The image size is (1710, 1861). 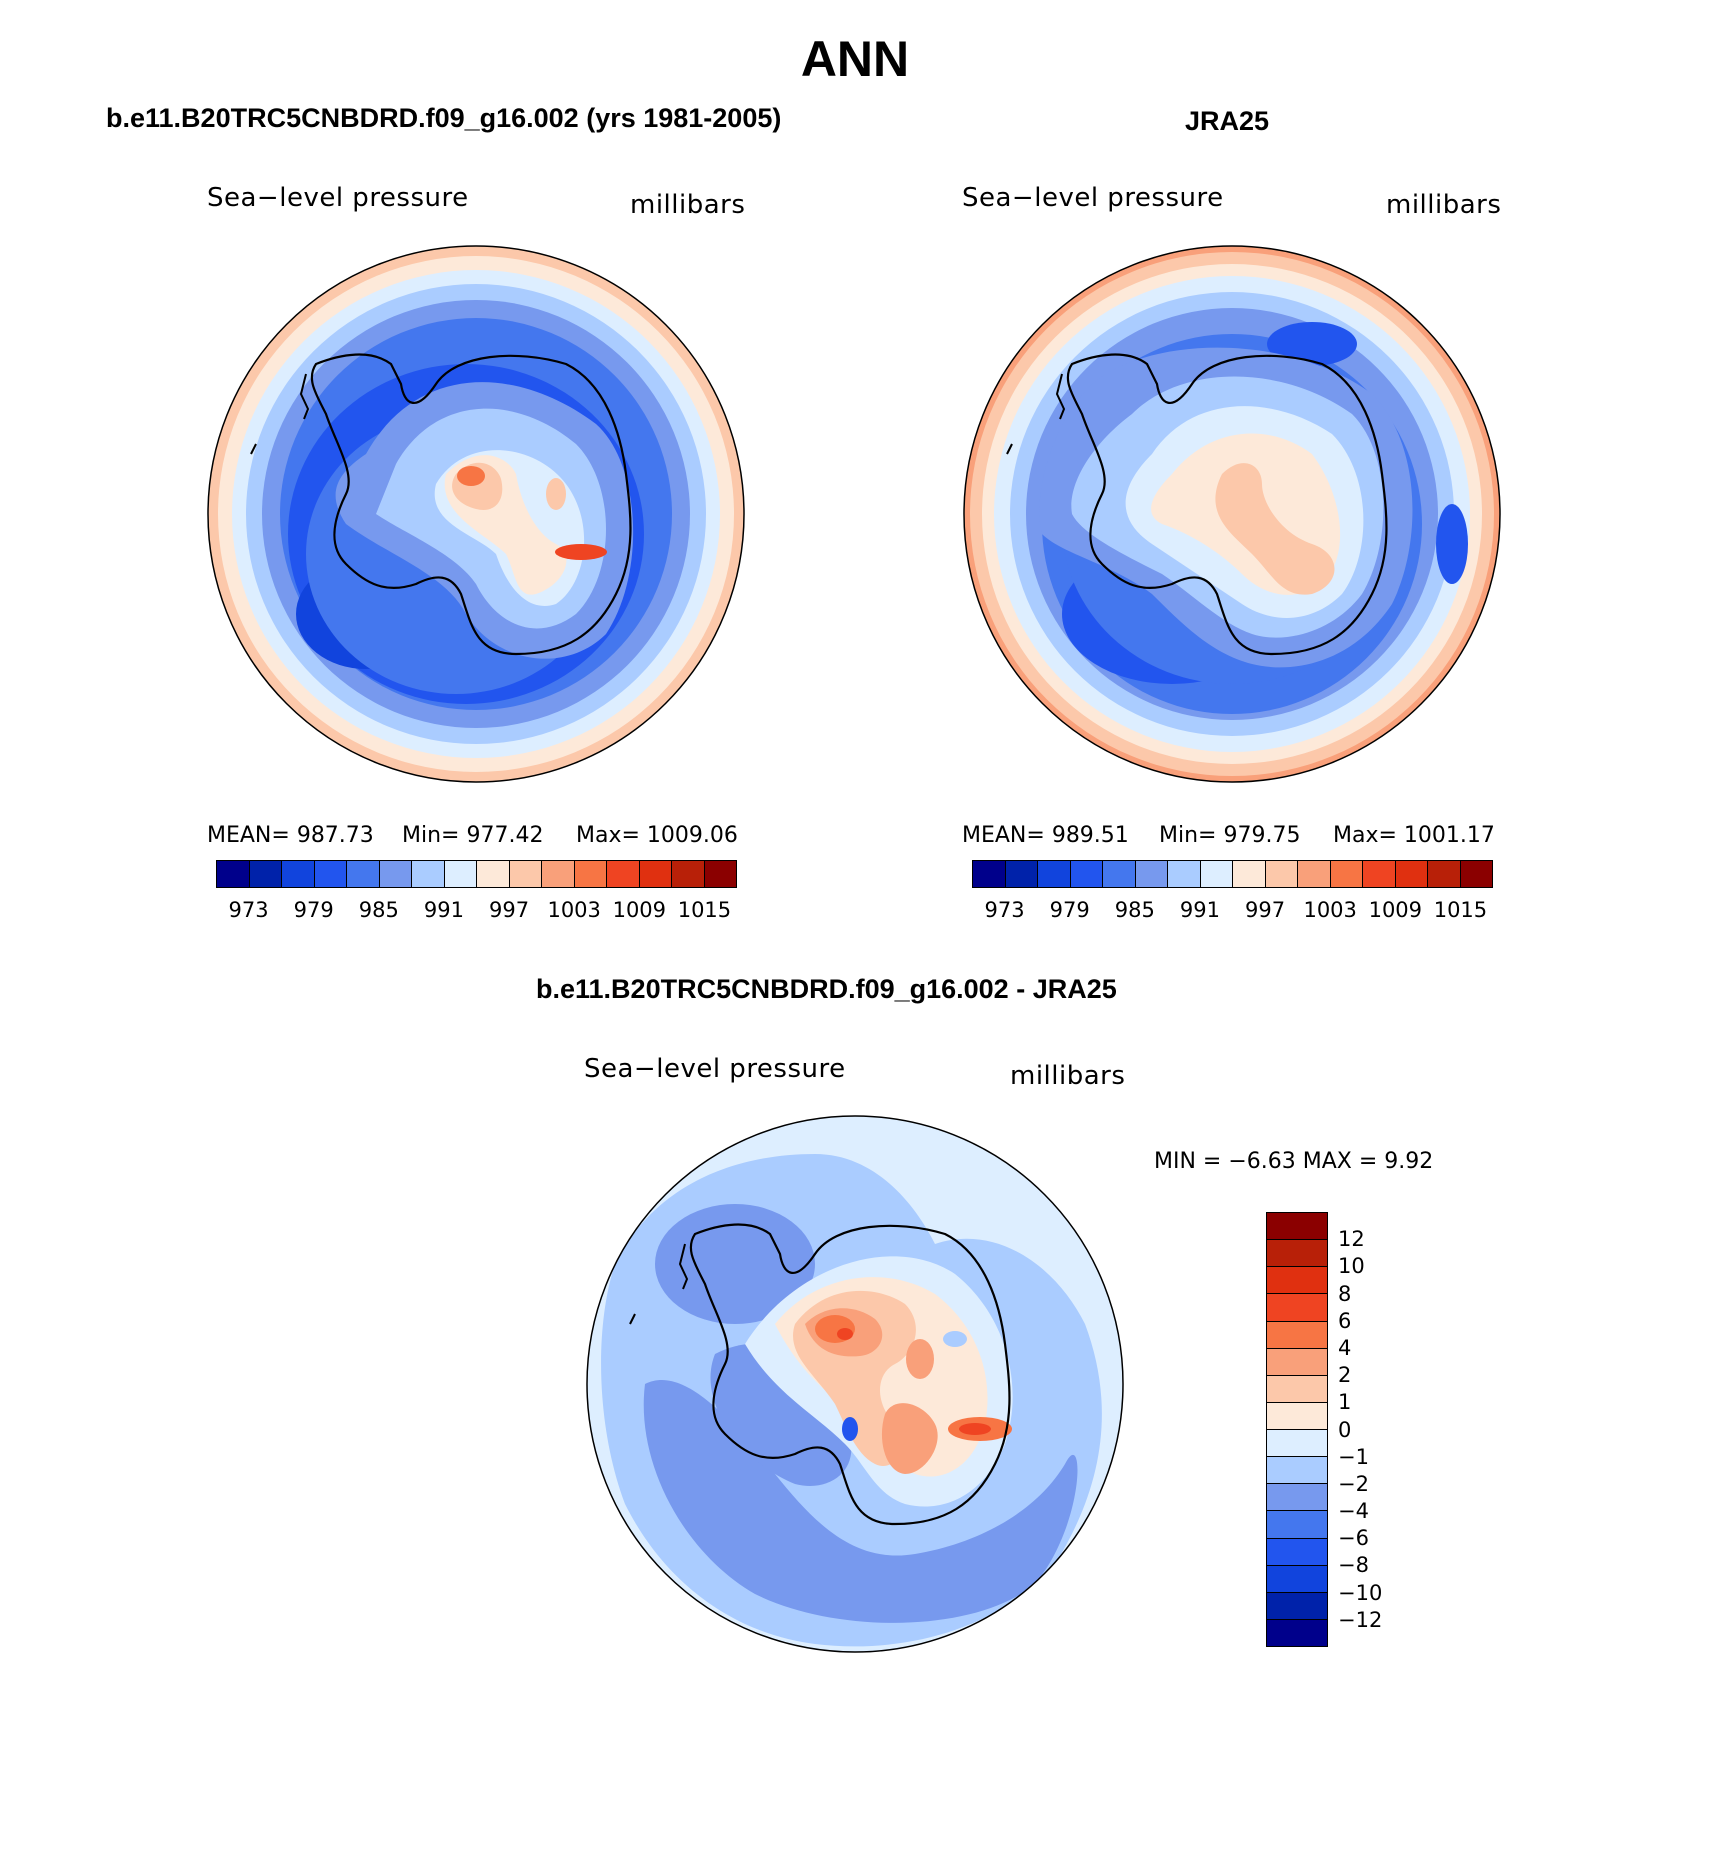 I want to click on panel-2-colorbar-ticks: 973 979 985 991 997 1003 1009 1015, so click(x=1232, y=911).